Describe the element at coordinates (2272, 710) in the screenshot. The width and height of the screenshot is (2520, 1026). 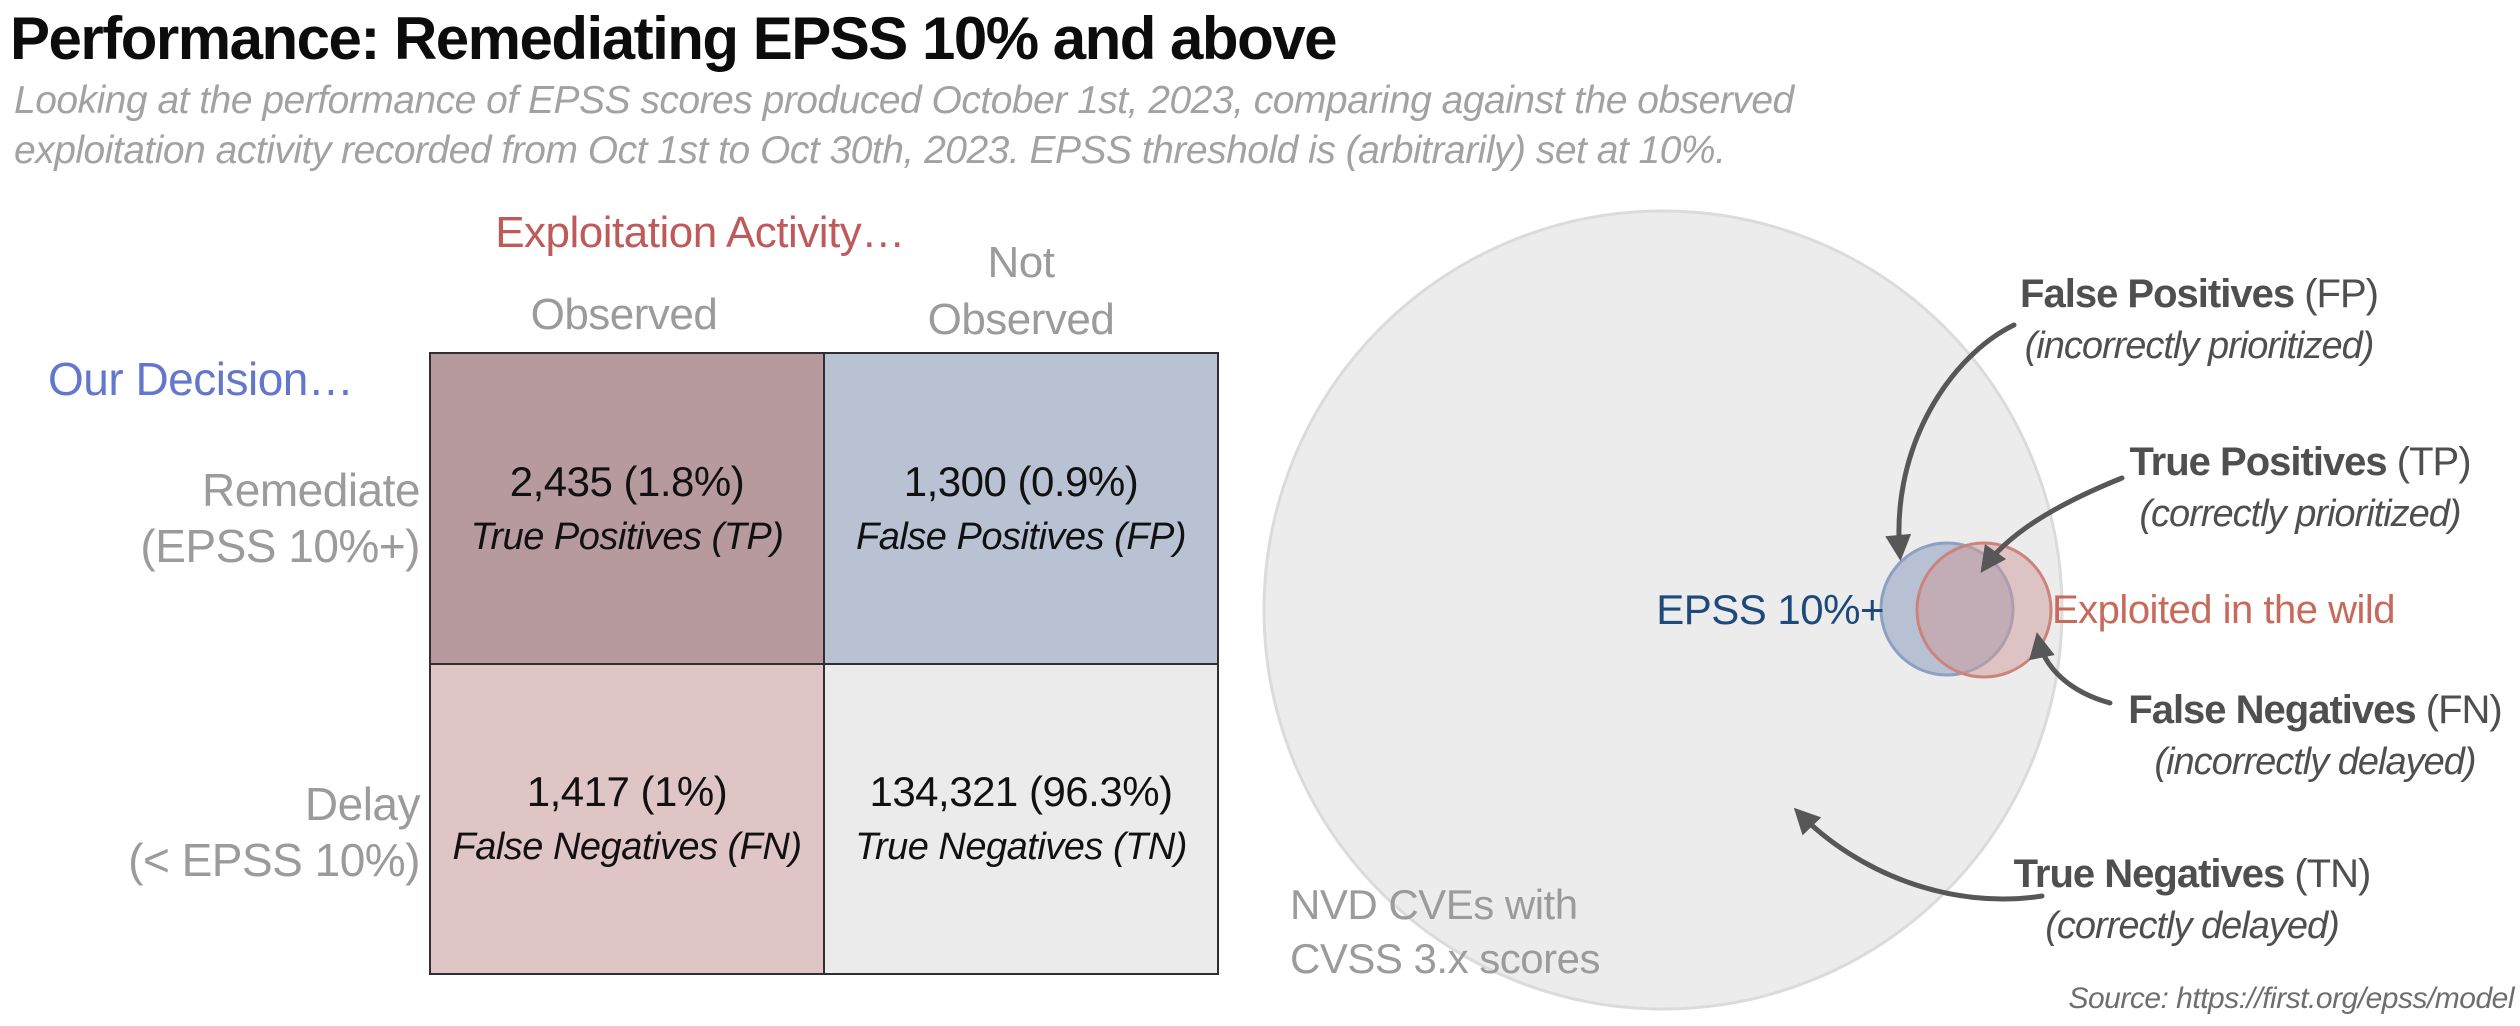
I see `annotation-fn-bold: False Negatives` at that location.